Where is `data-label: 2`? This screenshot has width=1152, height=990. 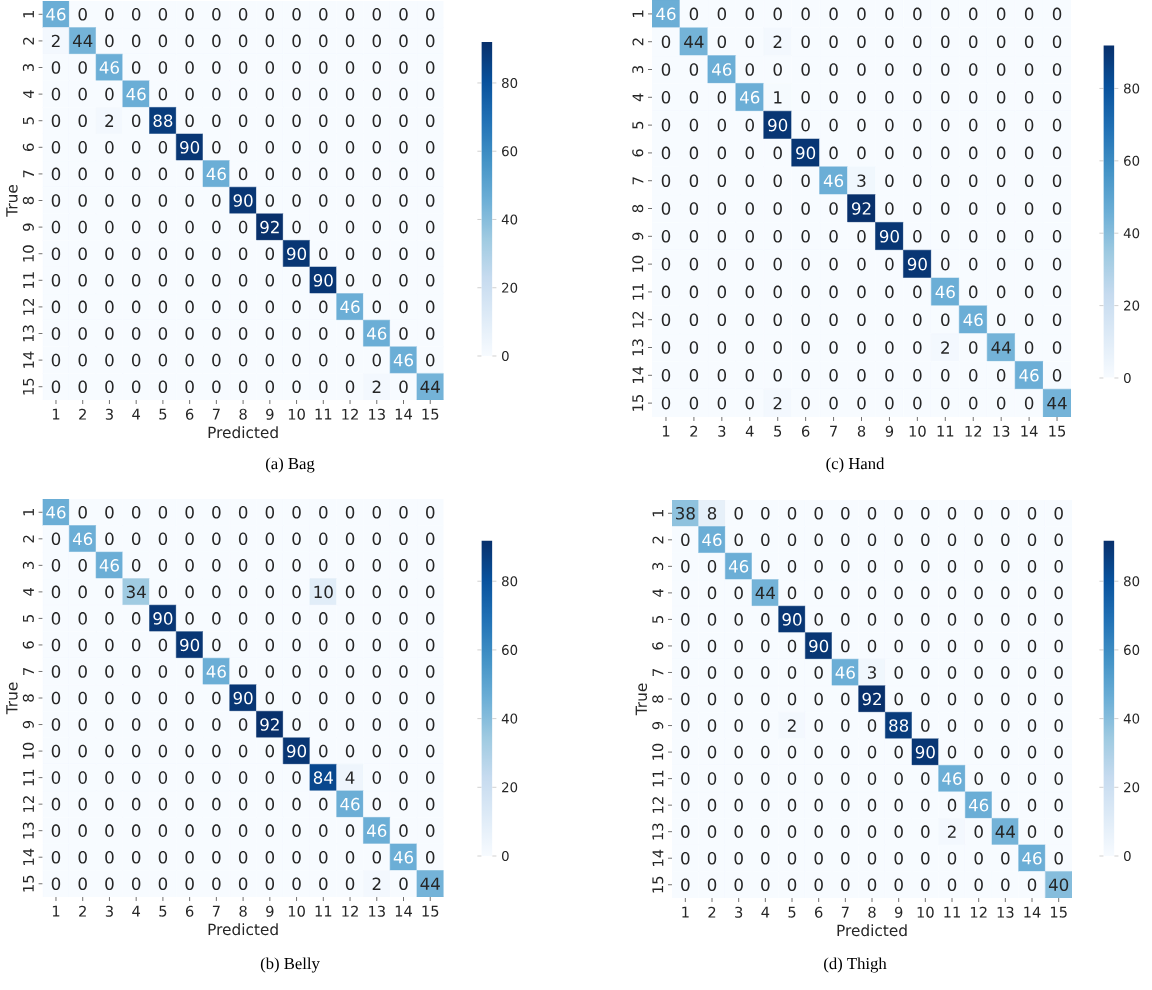
data-label: 2 is located at coordinates (945, 347).